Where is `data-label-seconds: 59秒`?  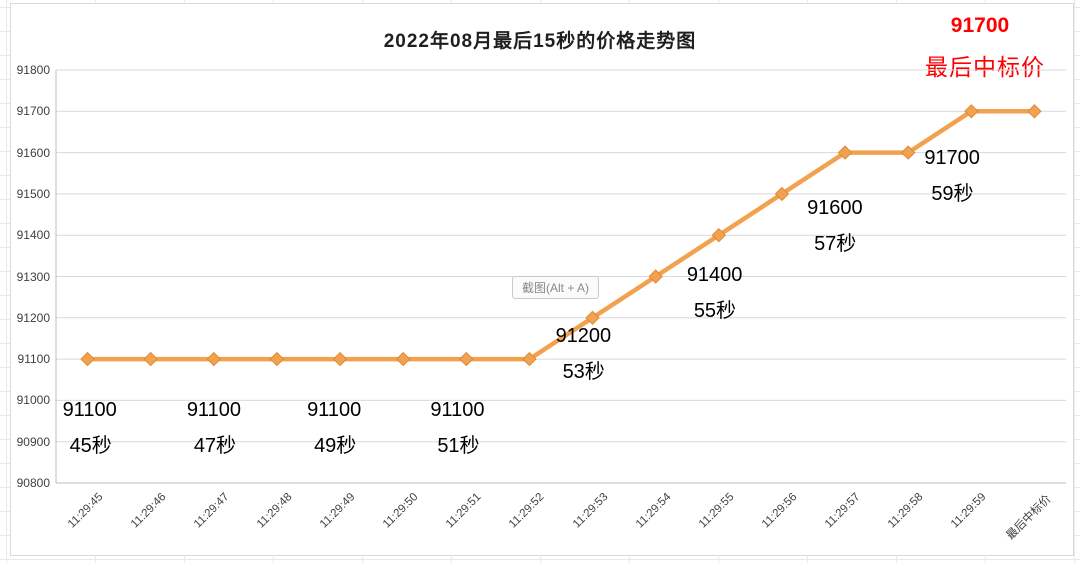 data-label-seconds: 59秒 is located at coordinates (952, 194).